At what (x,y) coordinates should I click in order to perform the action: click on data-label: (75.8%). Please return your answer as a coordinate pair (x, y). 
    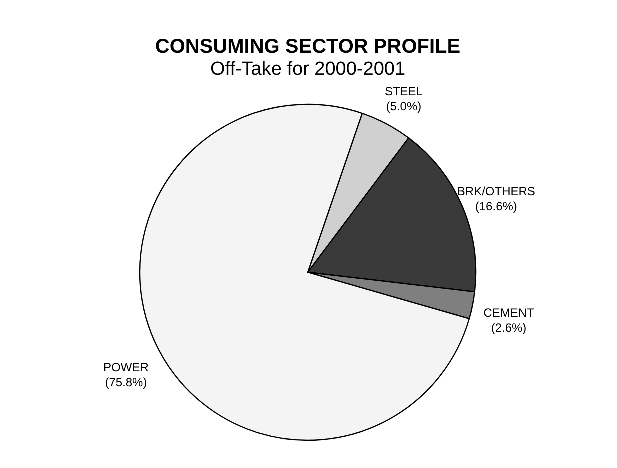
    Looking at the image, I should click on (126, 382).